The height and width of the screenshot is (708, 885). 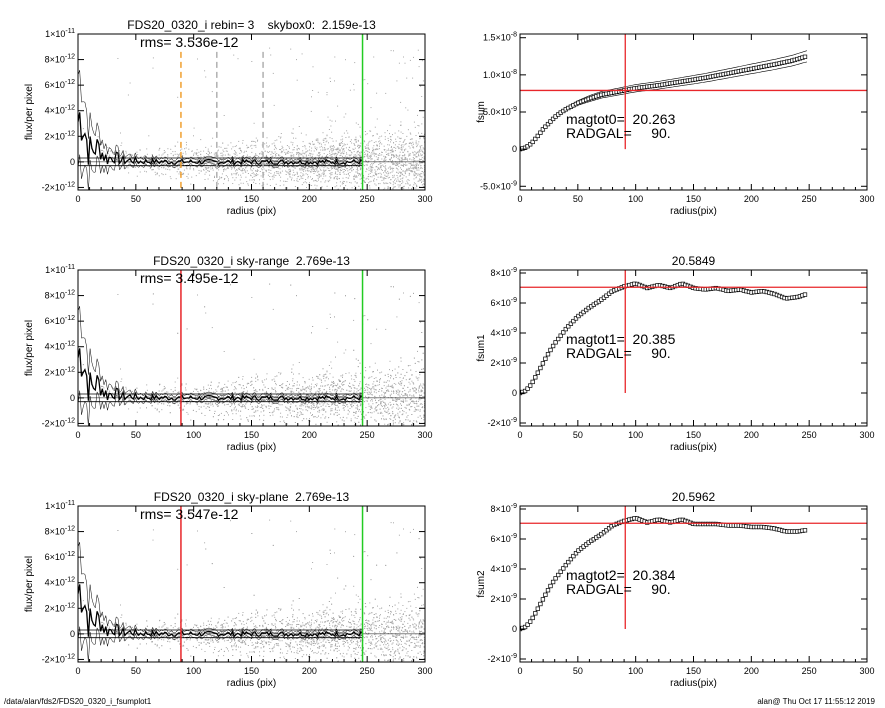 I want to click on profile-2-profile-line, so click(x=220, y=375).